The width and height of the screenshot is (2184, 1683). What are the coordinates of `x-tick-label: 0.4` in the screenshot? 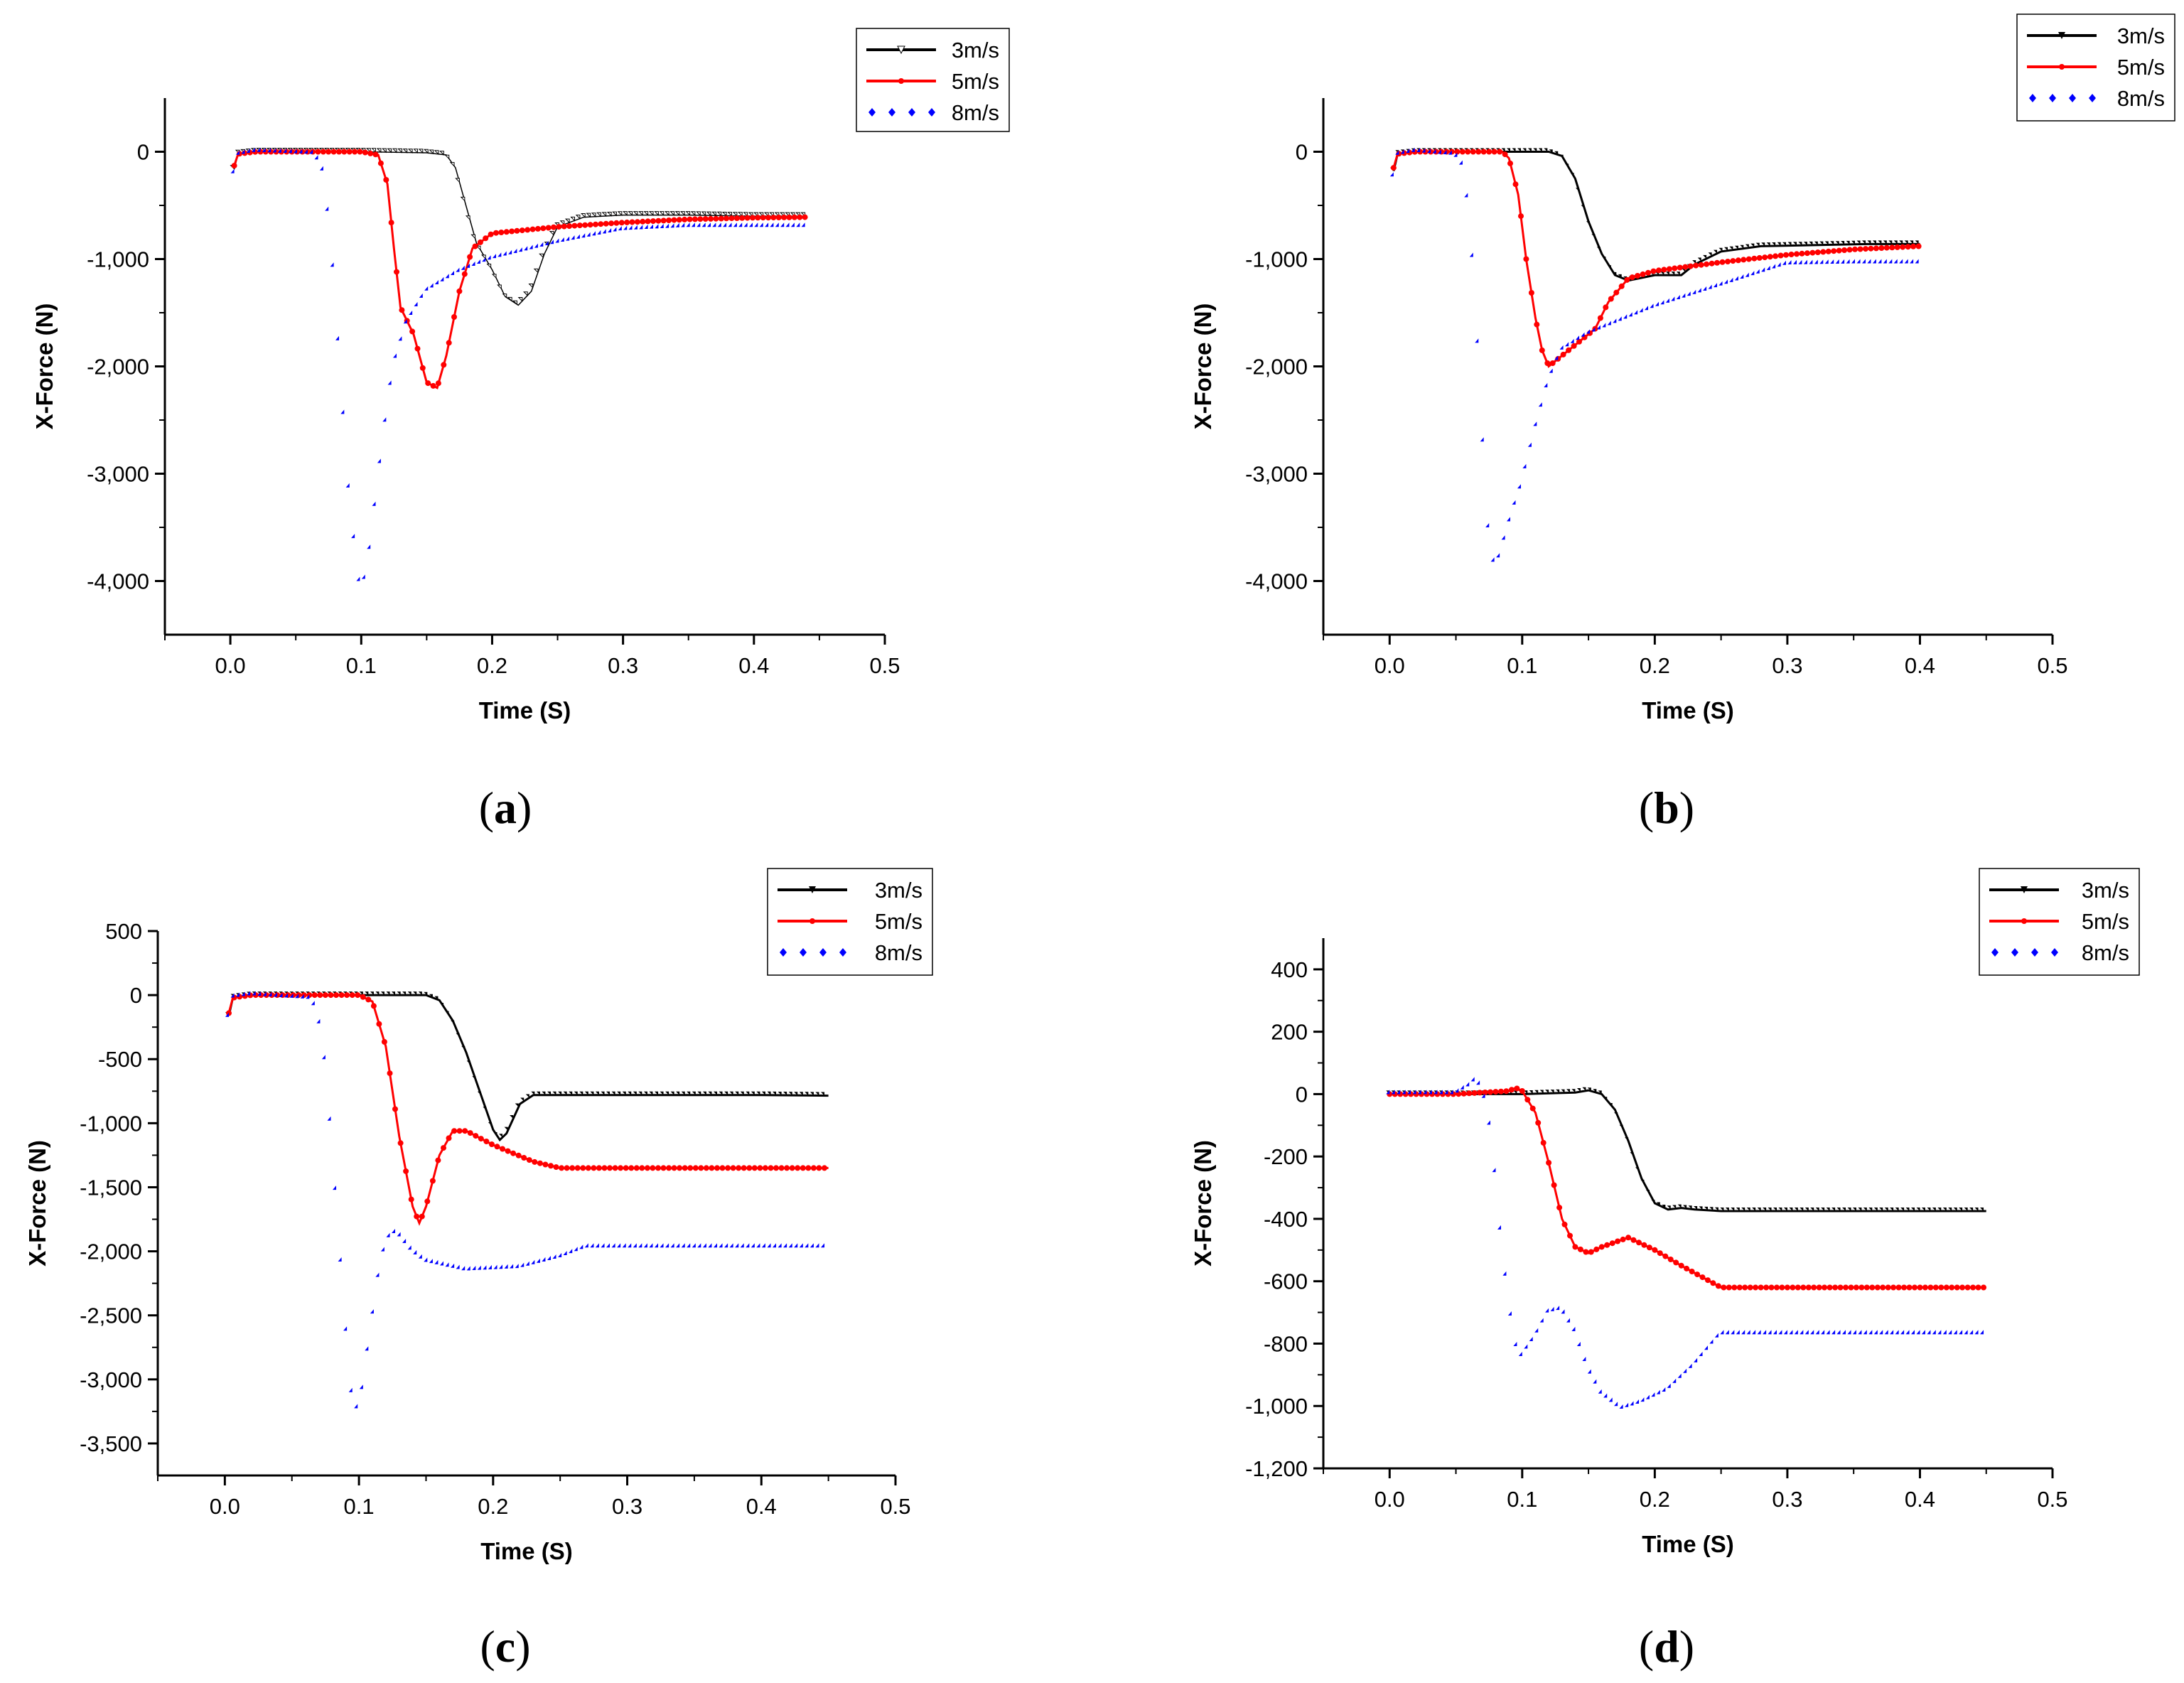 It's located at (1920, 665).